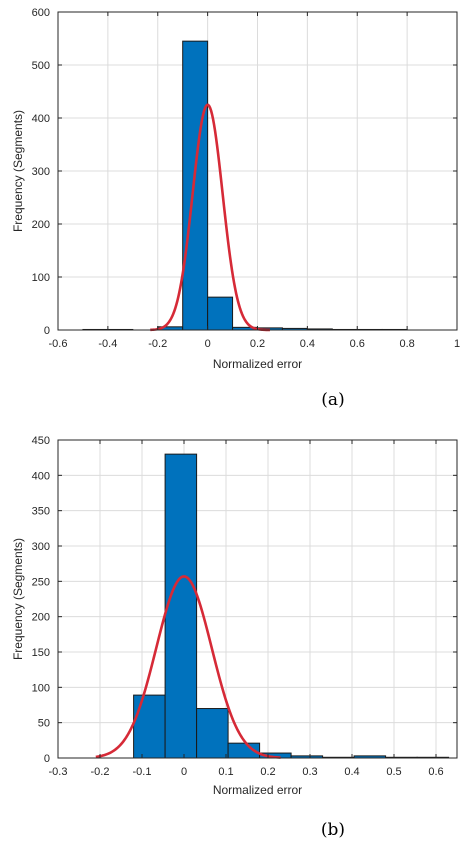 Image resolution: width=474 pixels, height=846 pixels. Describe the element at coordinates (406, 344) in the screenshot. I see `x-tick-label: 0.8` at that location.